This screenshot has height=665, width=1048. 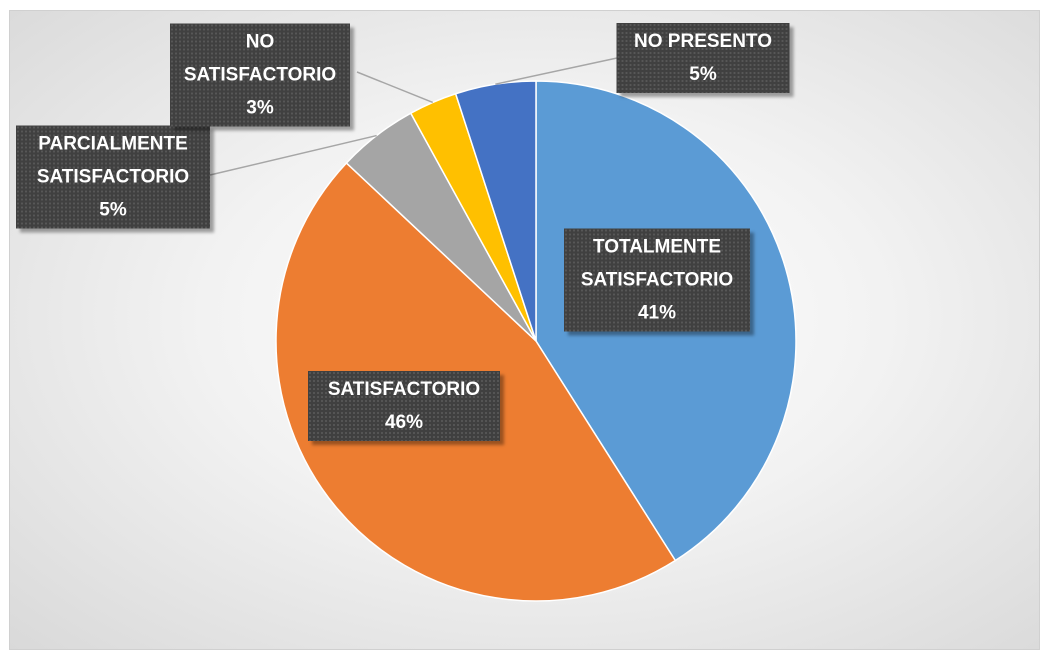 I want to click on data-label-category: TOTALMENTE SATISFACTORIO, so click(x=657, y=263).